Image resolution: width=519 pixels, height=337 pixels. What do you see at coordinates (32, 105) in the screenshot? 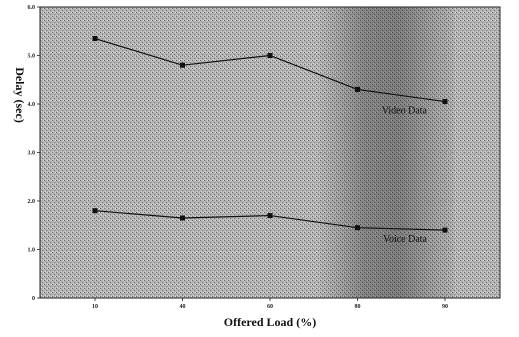
I see `y-tick-label: 4.0` at bounding box center [32, 105].